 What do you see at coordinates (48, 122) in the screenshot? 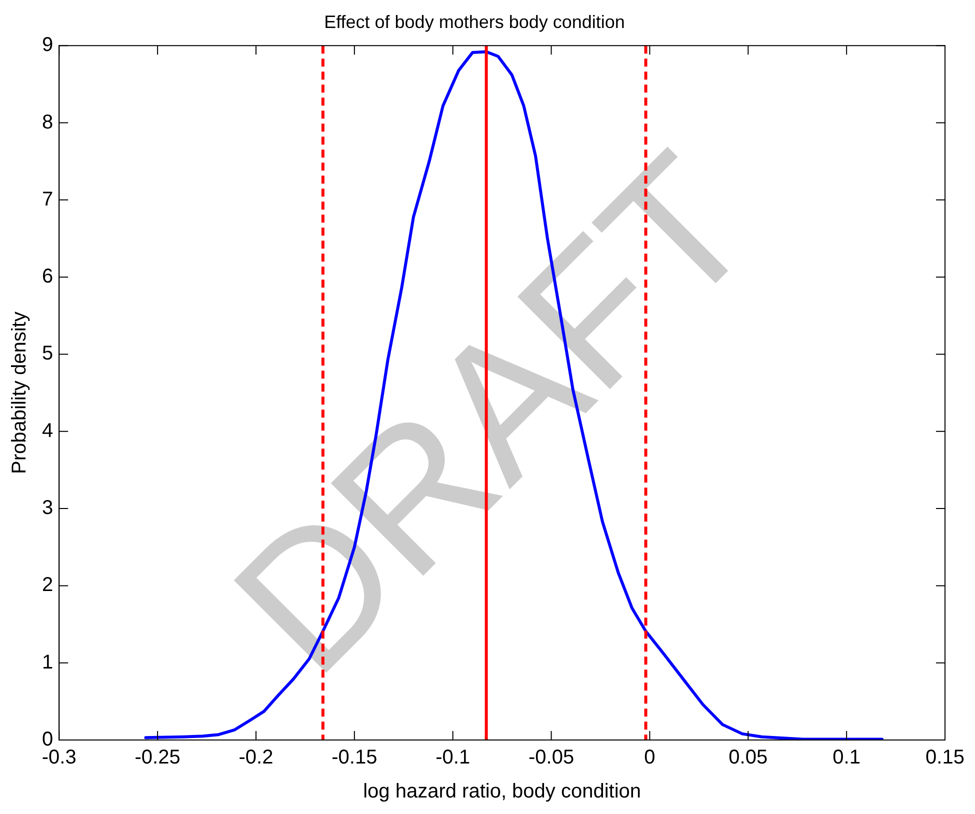
I see `y-tick-label: 8` at bounding box center [48, 122].